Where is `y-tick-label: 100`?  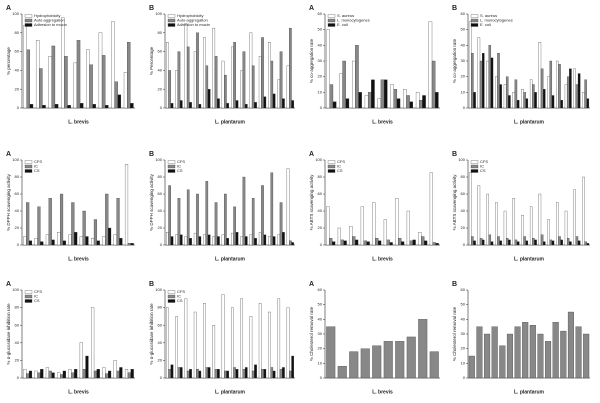
y-tick-label: 100 is located at coordinates (158, 13).